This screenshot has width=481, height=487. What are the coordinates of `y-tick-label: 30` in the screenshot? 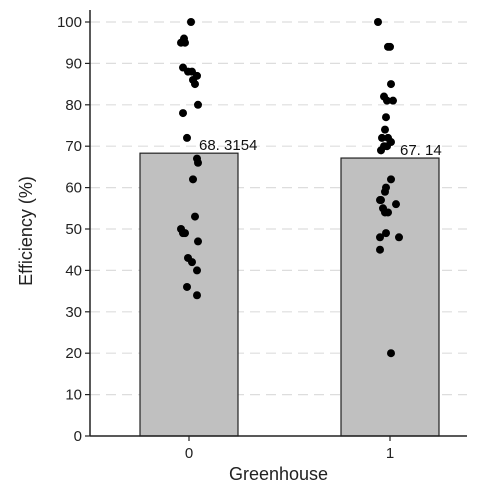 It's located at (73, 312).